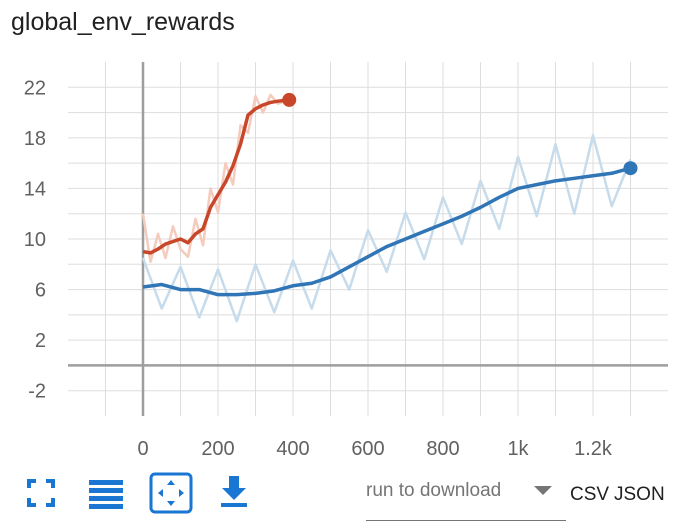  Describe the element at coordinates (35, 139) in the screenshot. I see `y-tick-label: 18` at that location.